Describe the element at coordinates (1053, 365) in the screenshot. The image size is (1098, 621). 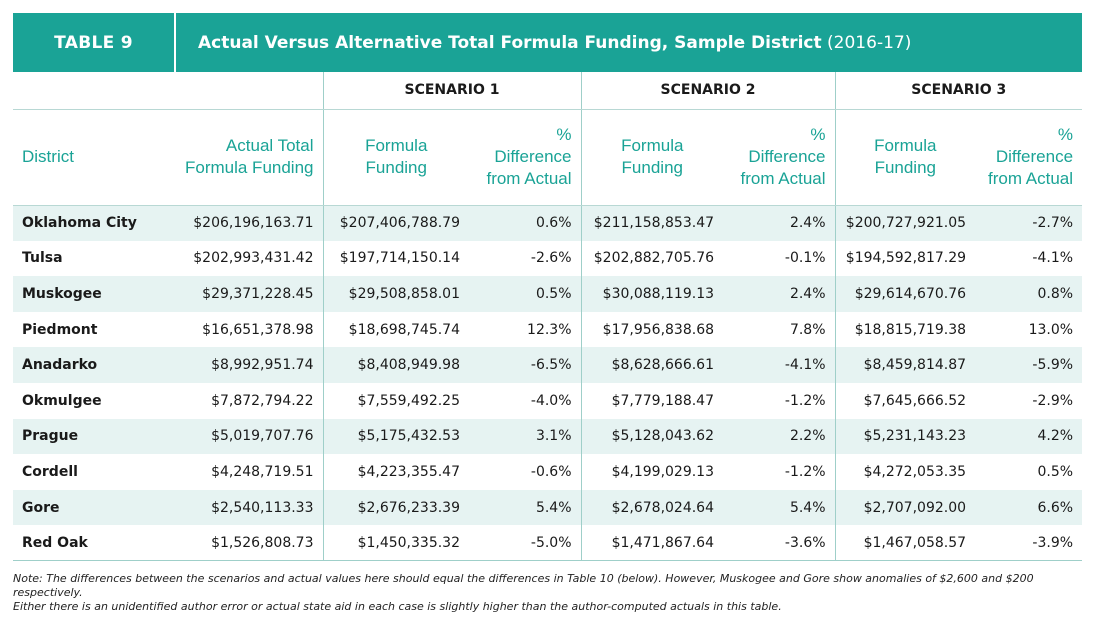
I see `cell-d3: -5.9%` at that location.